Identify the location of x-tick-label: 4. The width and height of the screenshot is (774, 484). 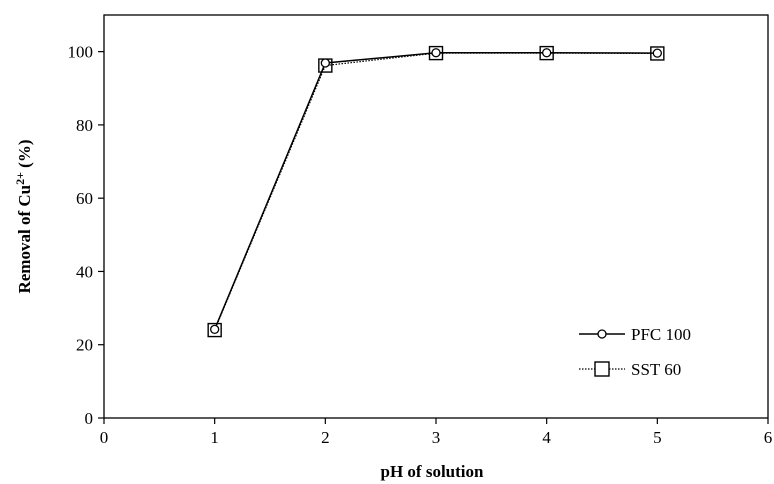
(546, 437).